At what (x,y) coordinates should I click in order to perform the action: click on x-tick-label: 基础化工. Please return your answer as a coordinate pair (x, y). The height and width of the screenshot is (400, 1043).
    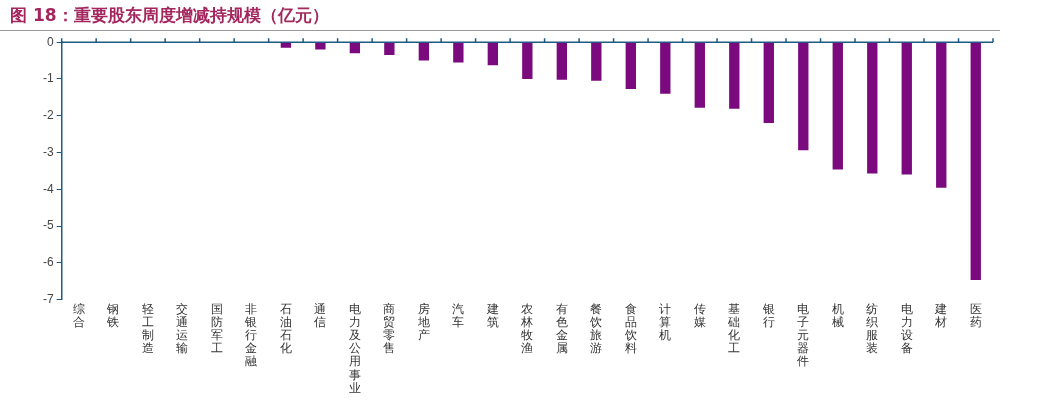
    Looking at the image, I should click on (734, 328).